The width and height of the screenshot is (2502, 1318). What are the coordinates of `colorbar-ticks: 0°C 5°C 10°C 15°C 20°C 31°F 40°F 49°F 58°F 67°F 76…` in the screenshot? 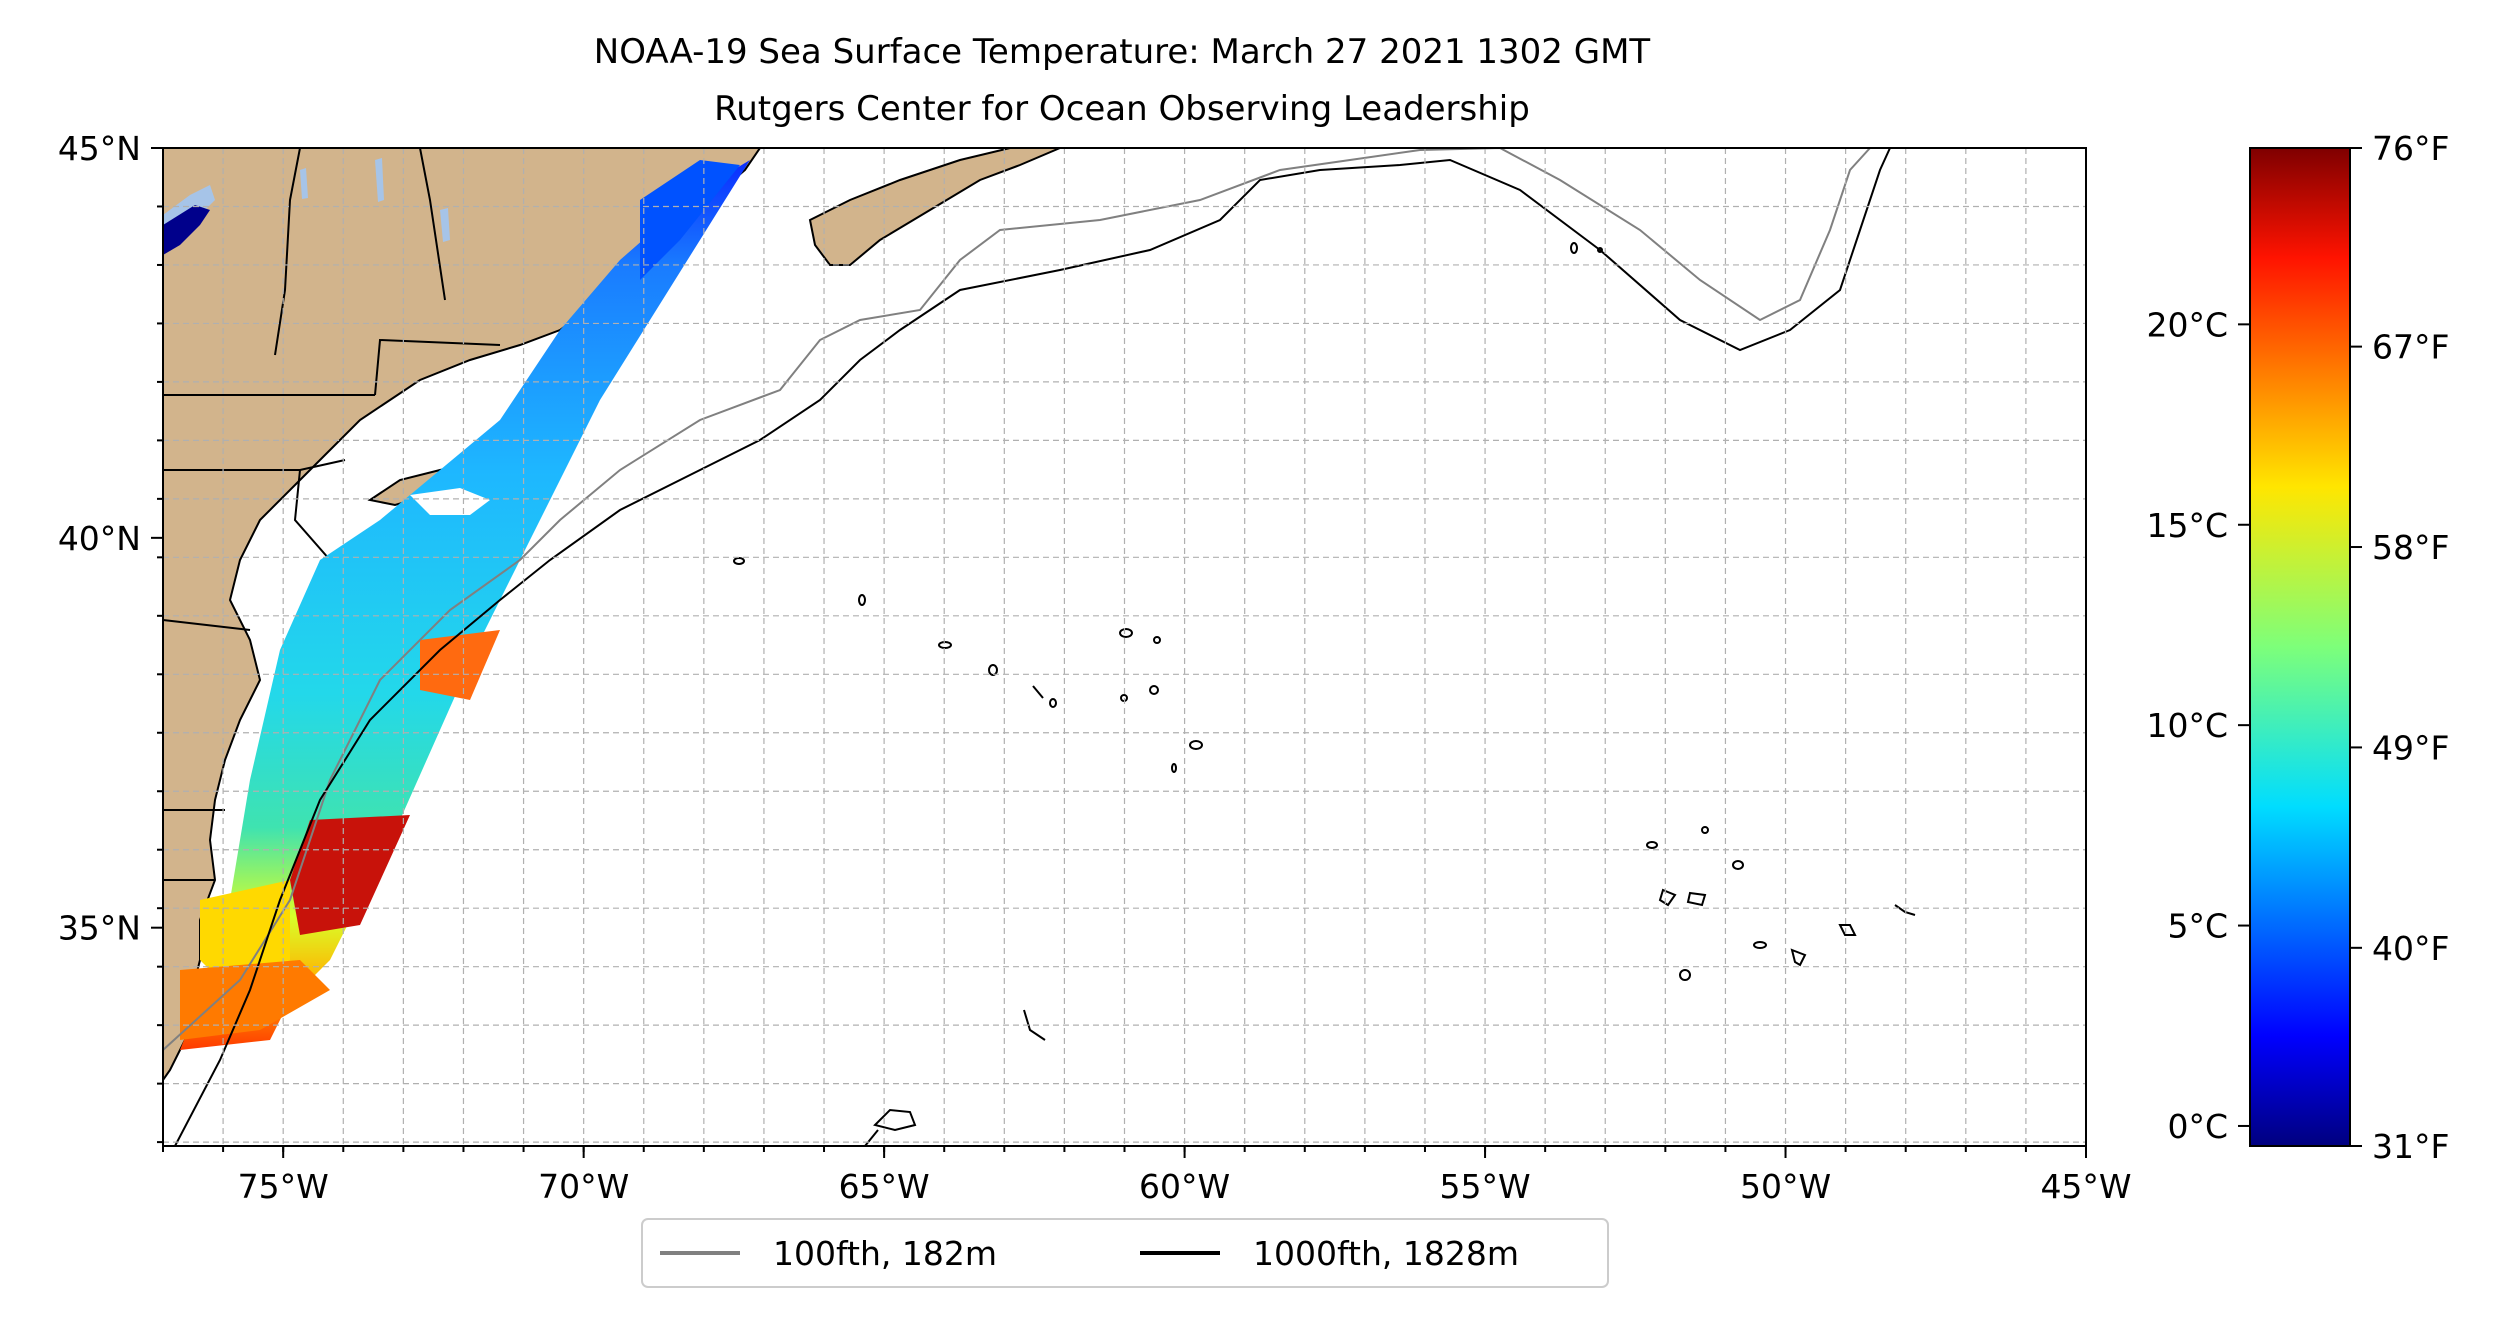 It's located at (2297, 647).